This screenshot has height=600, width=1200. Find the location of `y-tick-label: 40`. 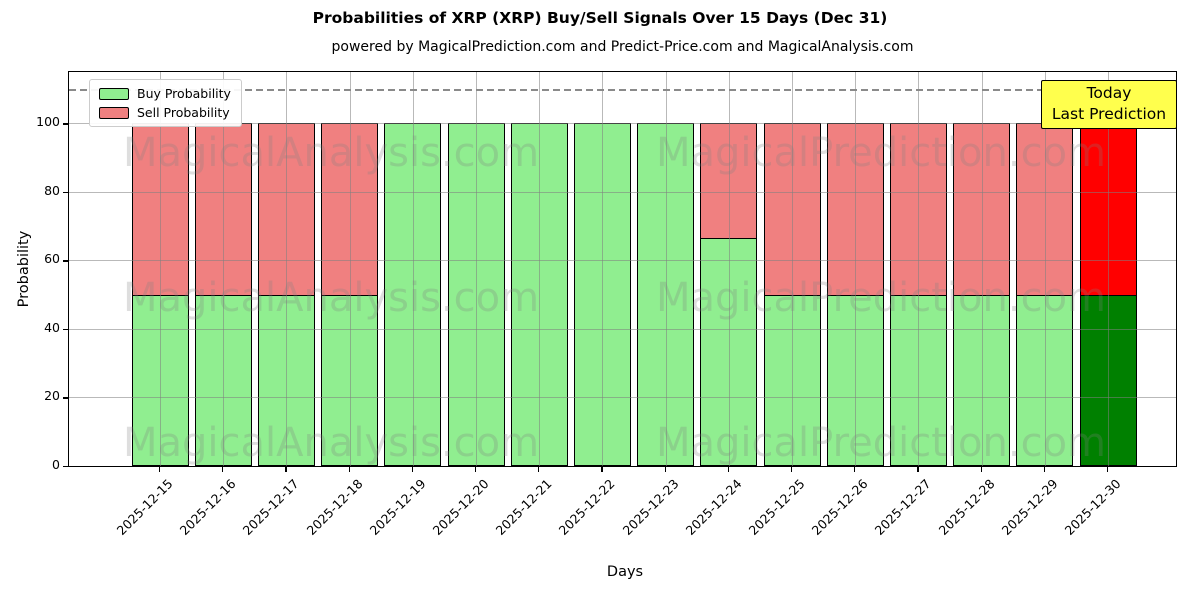

y-tick-label: 40 is located at coordinates (52, 327).